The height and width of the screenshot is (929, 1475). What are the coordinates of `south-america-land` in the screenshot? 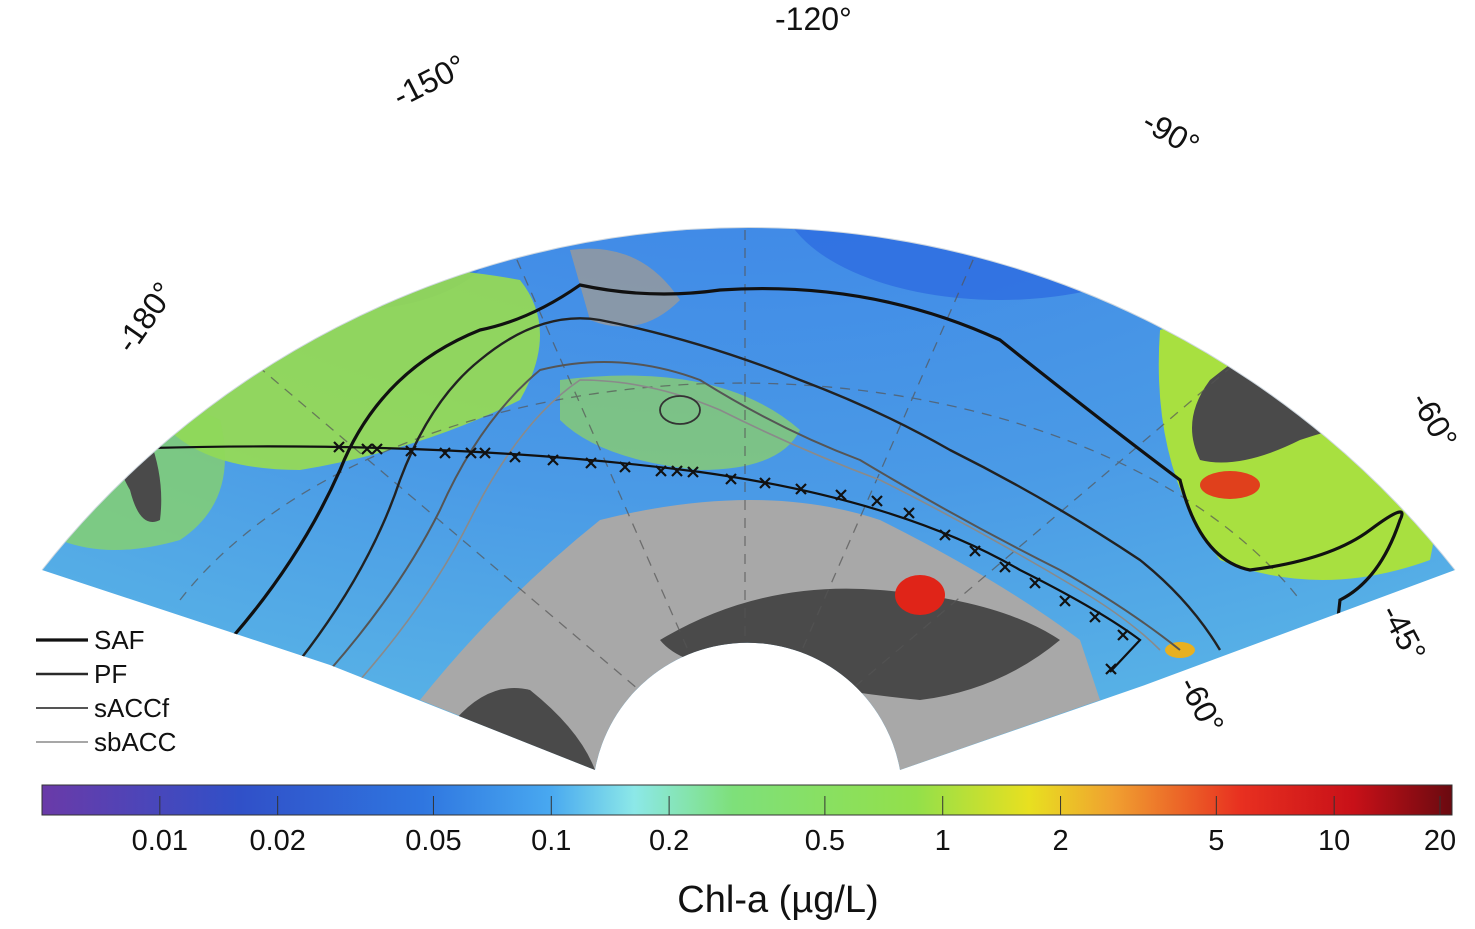 It's located at (1296, 391).